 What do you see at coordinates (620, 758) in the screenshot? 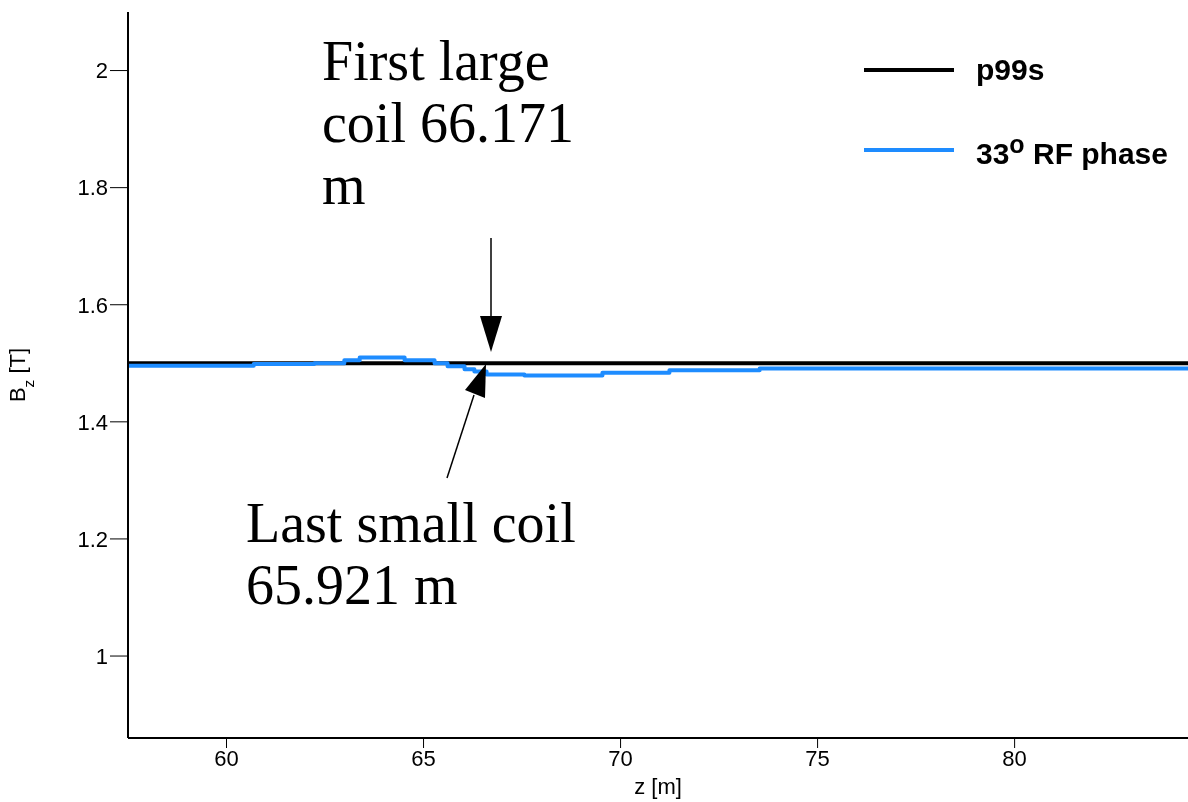
I see `x-tick-label: 70` at bounding box center [620, 758].